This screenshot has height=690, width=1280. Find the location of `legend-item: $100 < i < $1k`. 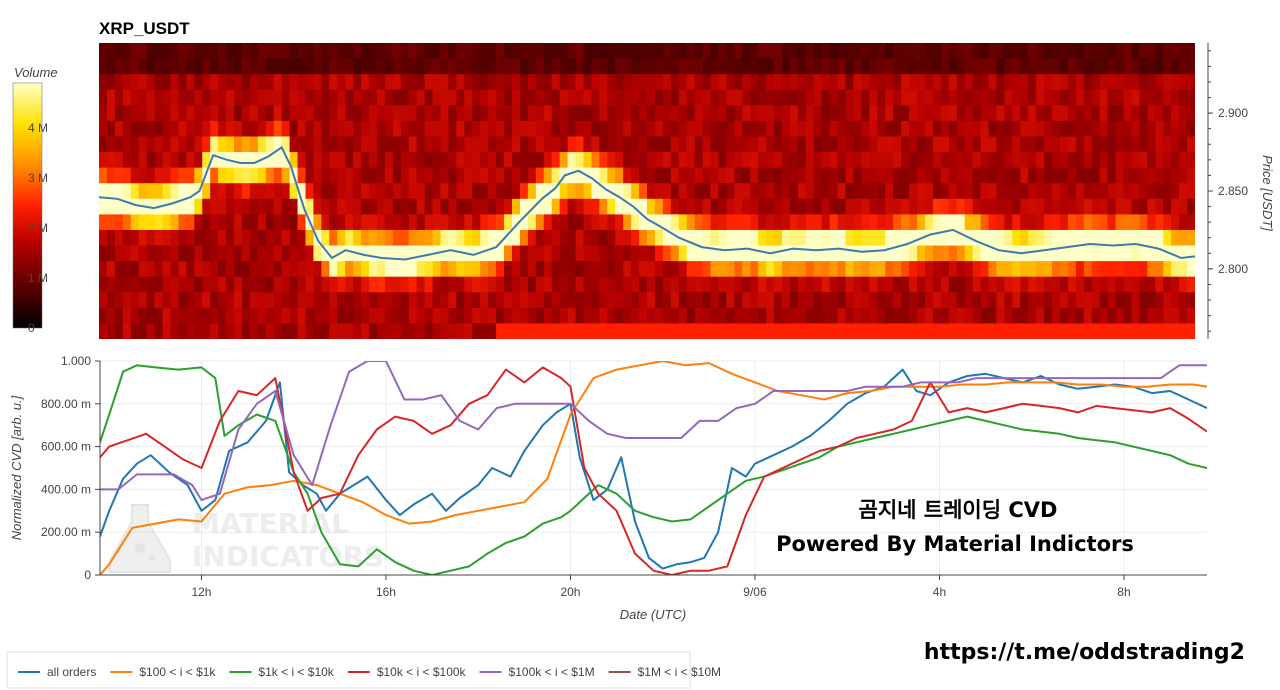

legend-item: $100 < i < $1k is located at coordinates (163, 672).